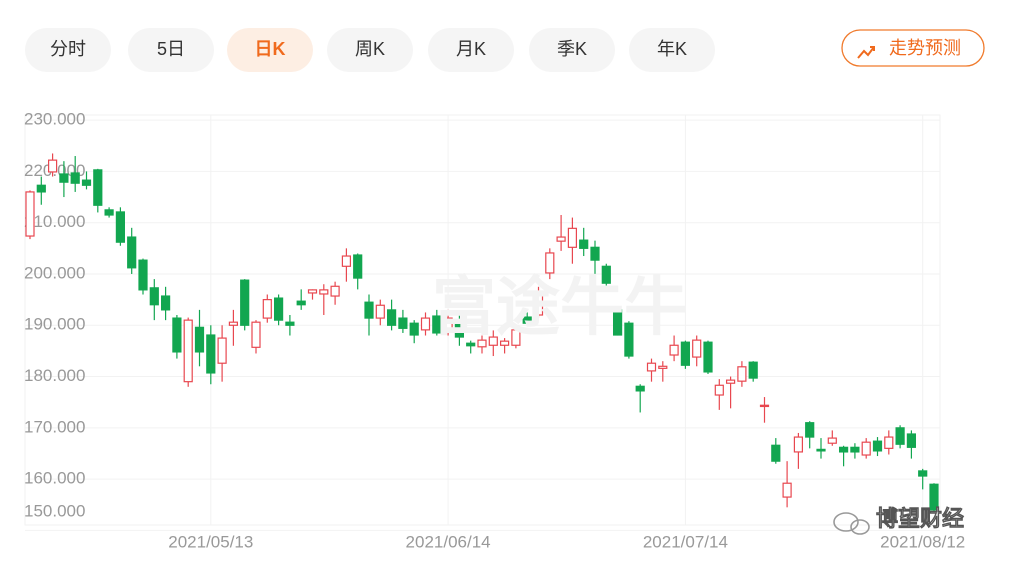 Image resolution: width=1009 pixels, height=570 pixels. I want to click on y-tick-label: 190.000, so click(54, 324).